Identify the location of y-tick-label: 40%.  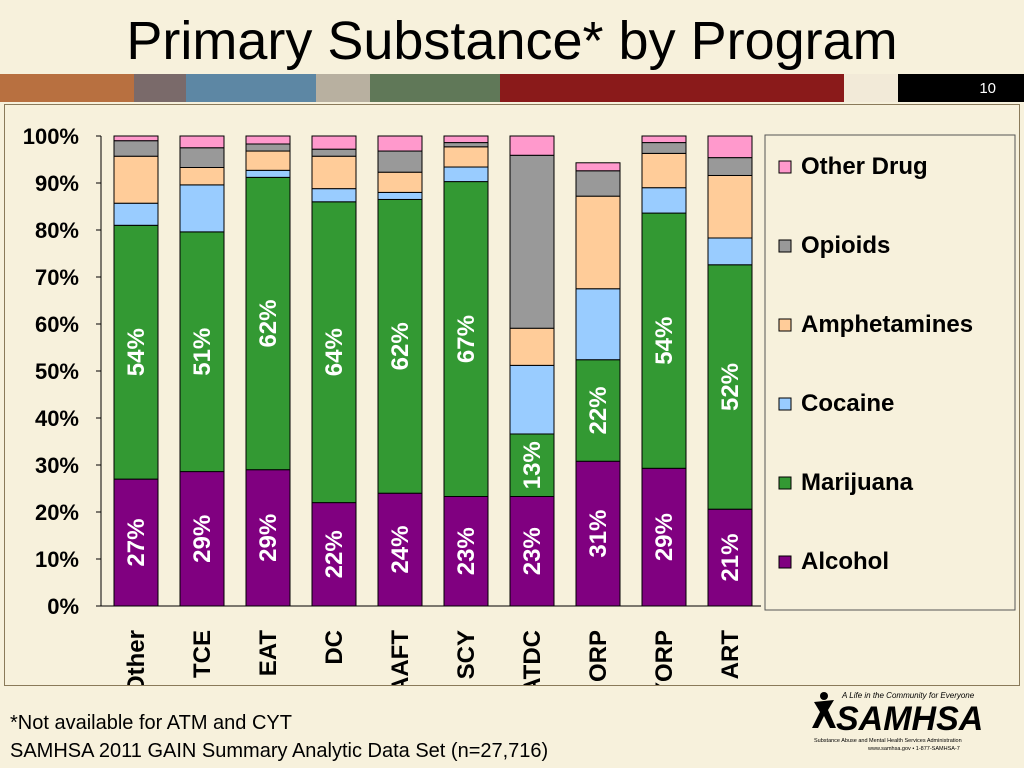
(57, 418).